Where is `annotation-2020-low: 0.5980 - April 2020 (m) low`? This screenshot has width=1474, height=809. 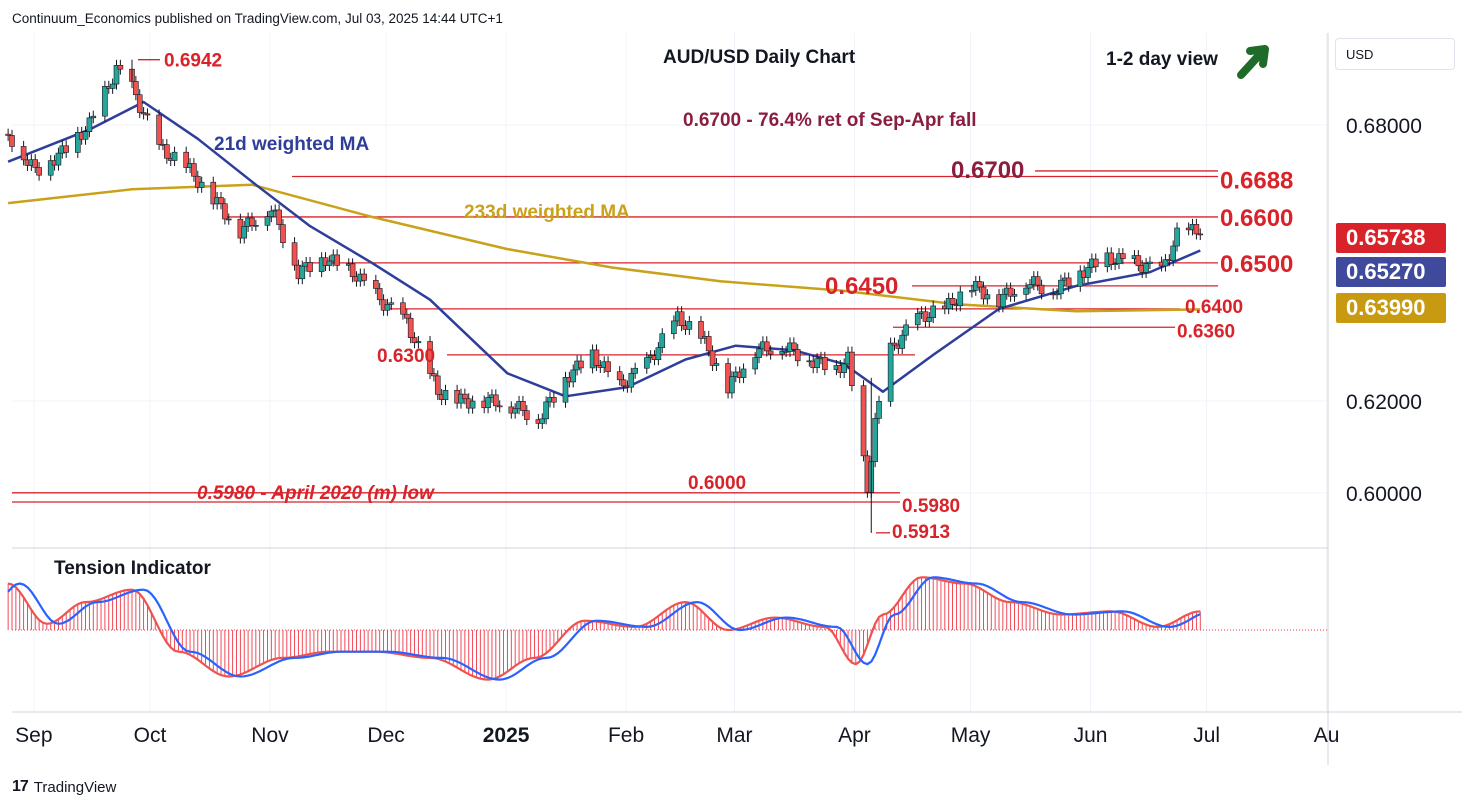
annotation-2020-low: 0.5980 - April 2020 (m) low is located at coordinates (316, 493).